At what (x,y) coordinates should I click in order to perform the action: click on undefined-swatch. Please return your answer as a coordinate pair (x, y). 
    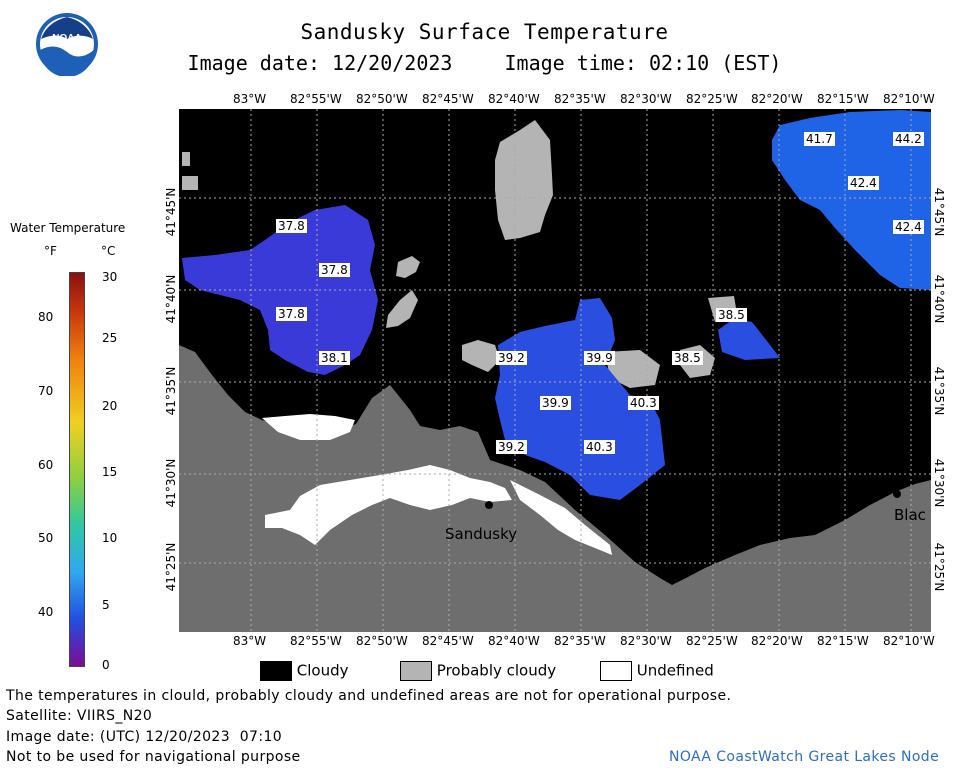
    Looking at the image, I should click on (616, 671).